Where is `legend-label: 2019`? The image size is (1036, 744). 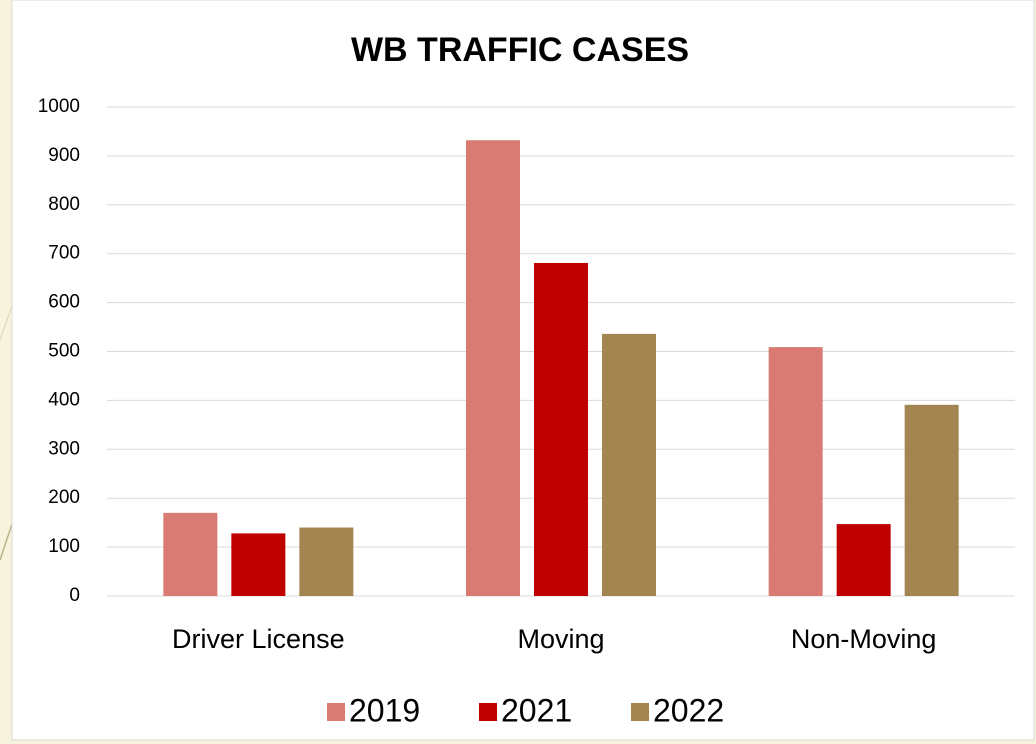
legend-label: 2019 is located at coordinates (384, 710).